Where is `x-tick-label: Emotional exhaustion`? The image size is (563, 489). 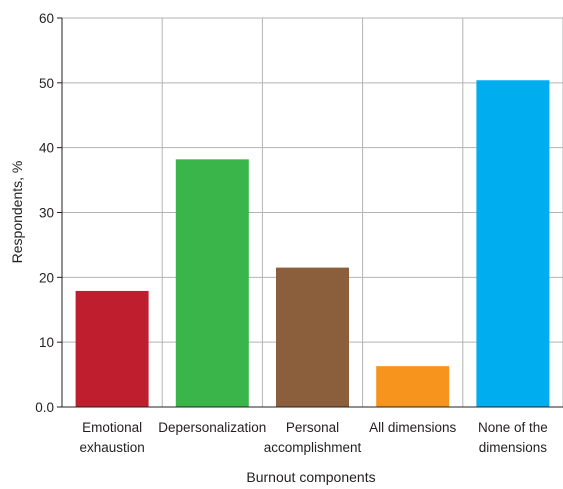
x-tick-label: Emotional exhaustion is located at coordinates (111, 437).